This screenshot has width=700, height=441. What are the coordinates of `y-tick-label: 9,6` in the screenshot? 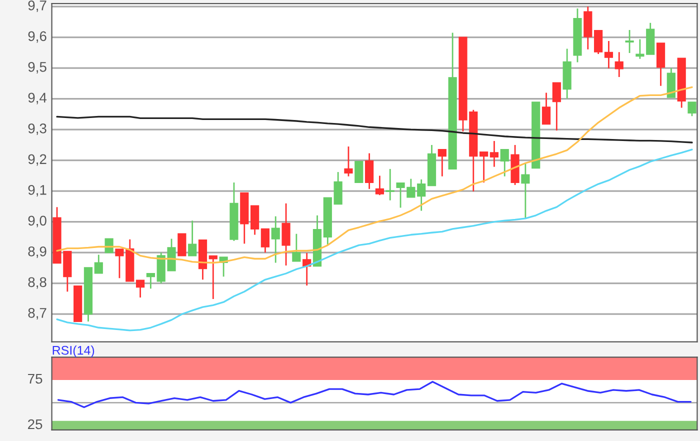 It's located at (37, 37).